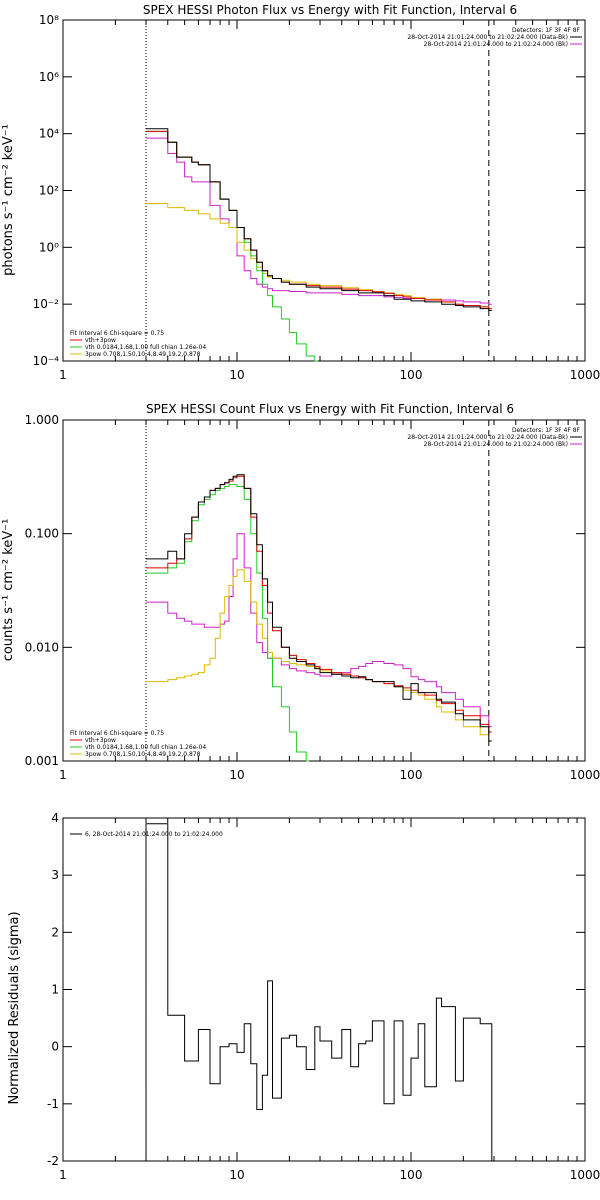 The width and height of the screenshot is (600, 1200). I want to click on y-tick-label: 1.000, so click(42, 420).